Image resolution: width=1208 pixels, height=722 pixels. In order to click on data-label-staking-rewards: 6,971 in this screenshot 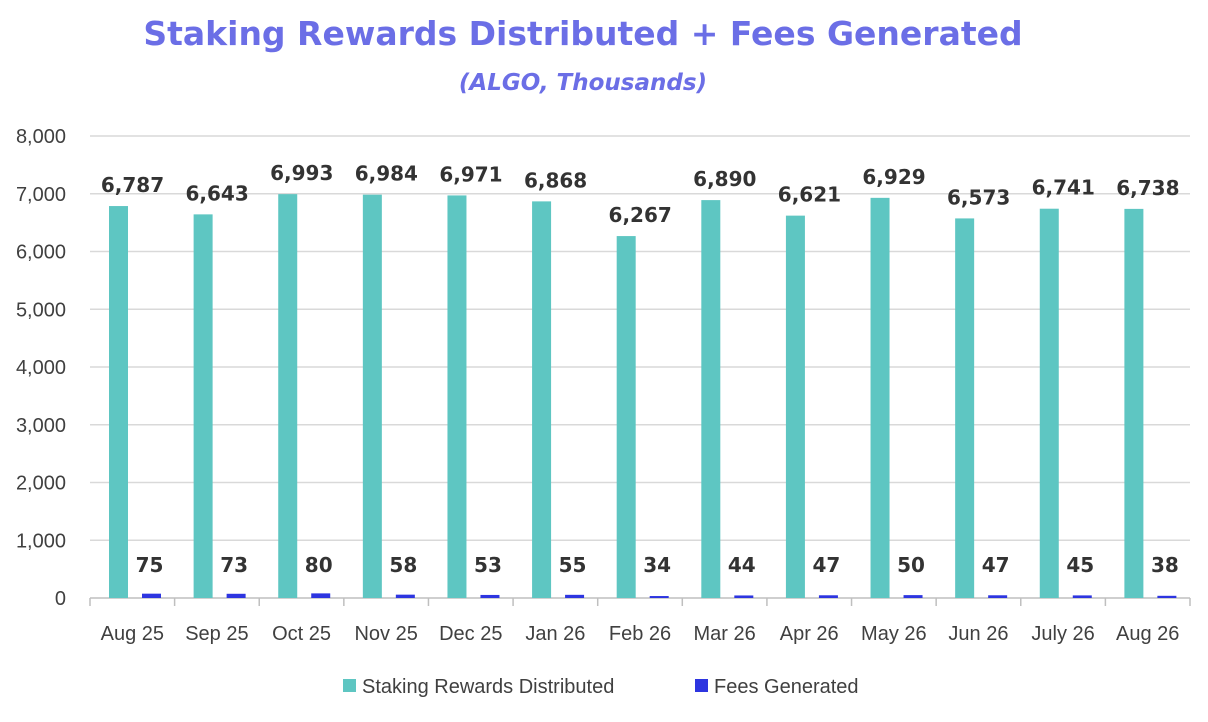, I will do `click(470, 174)`.